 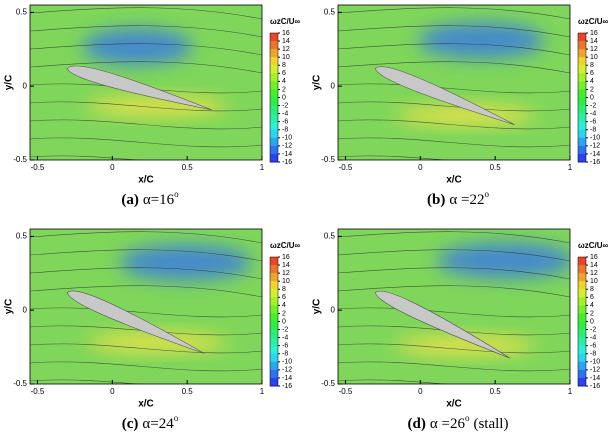 I want to click on caption: (d) α =26o (stall), so click(x=458, y=422).